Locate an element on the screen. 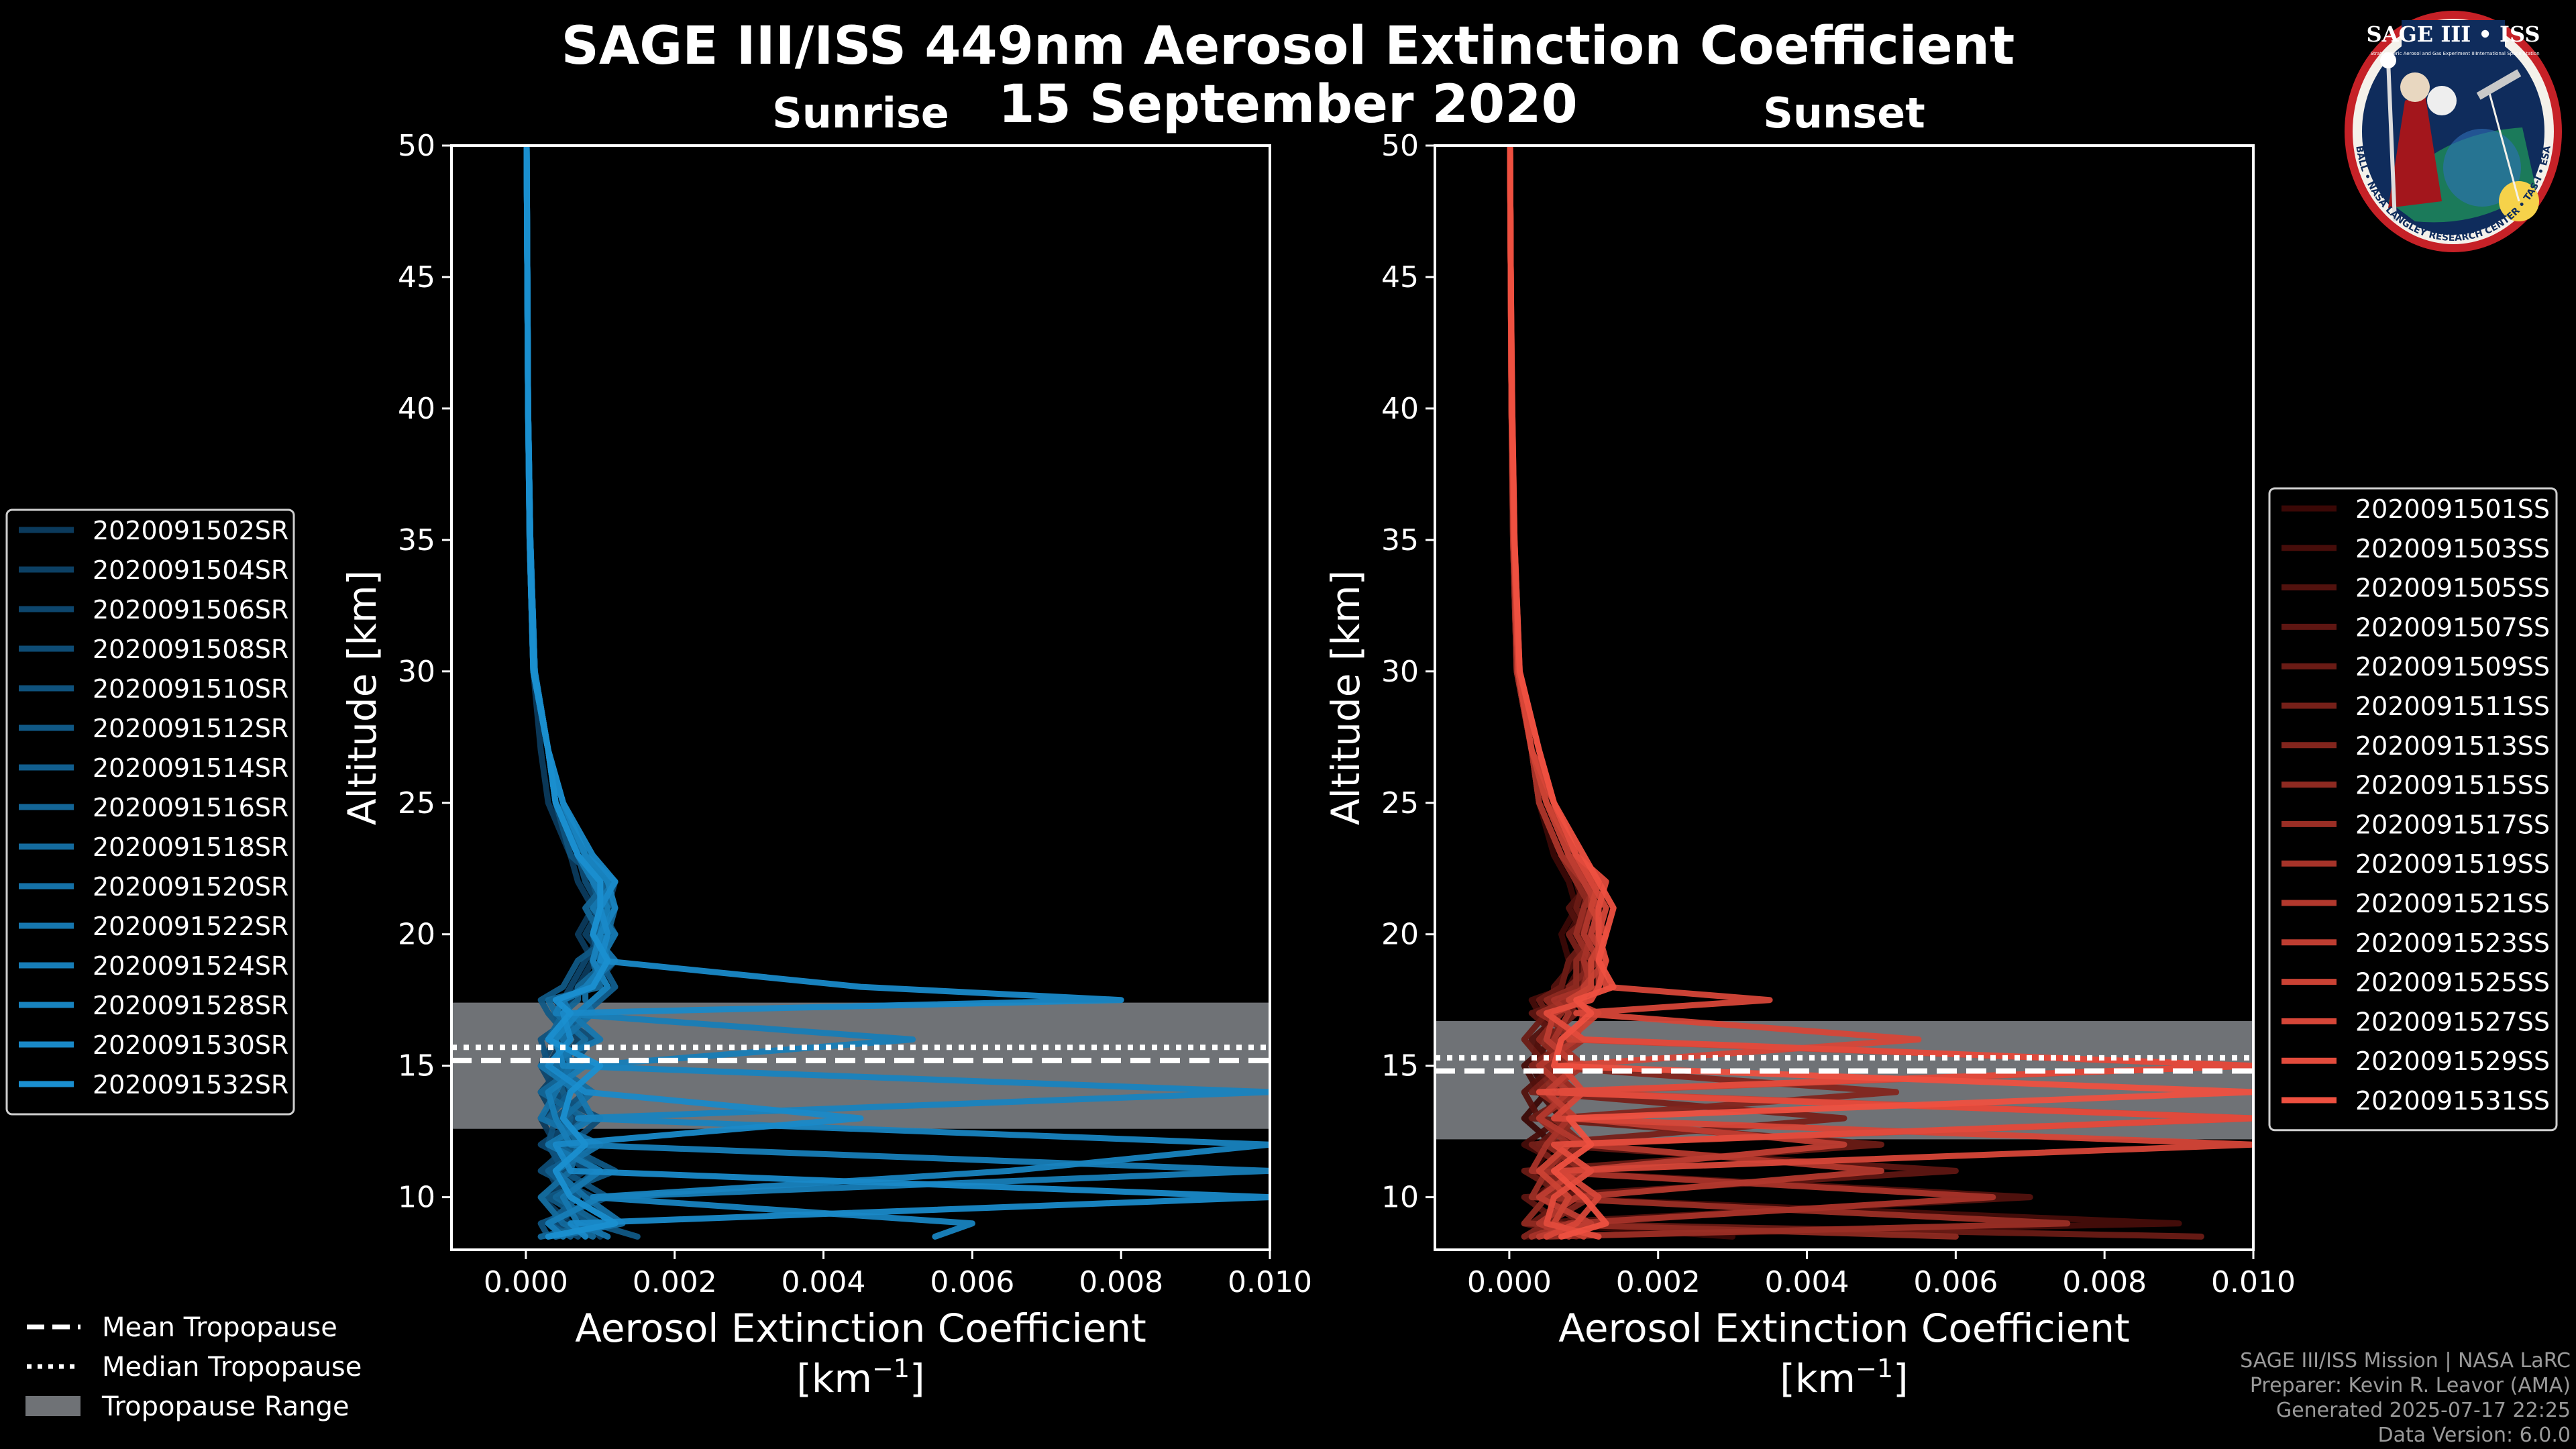  sunrise-x-tick-label: 0.008 is located at coordinates (1121, 1282).